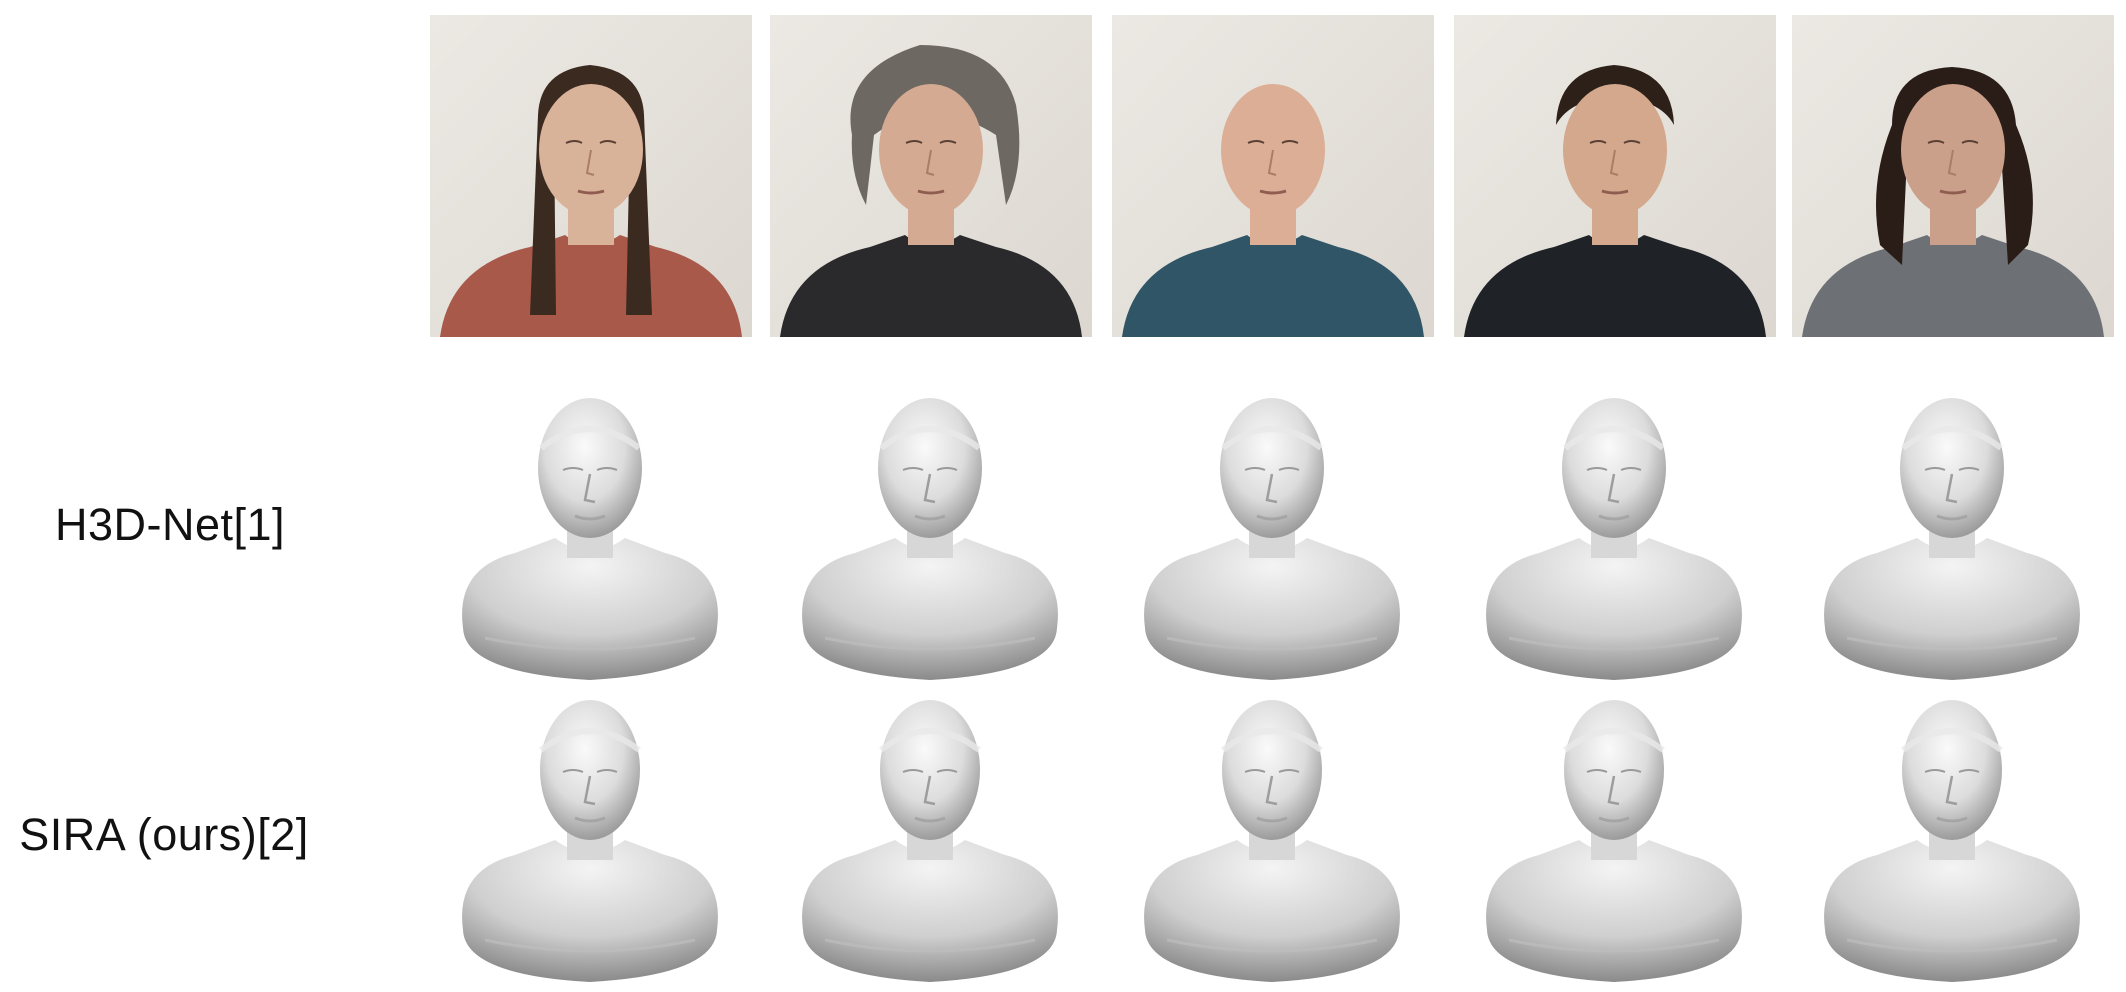  Describe the element at coordinates (164, 834) in the screenshot. I see `row-label-sira: SIRA (ours)[2]` at that location.